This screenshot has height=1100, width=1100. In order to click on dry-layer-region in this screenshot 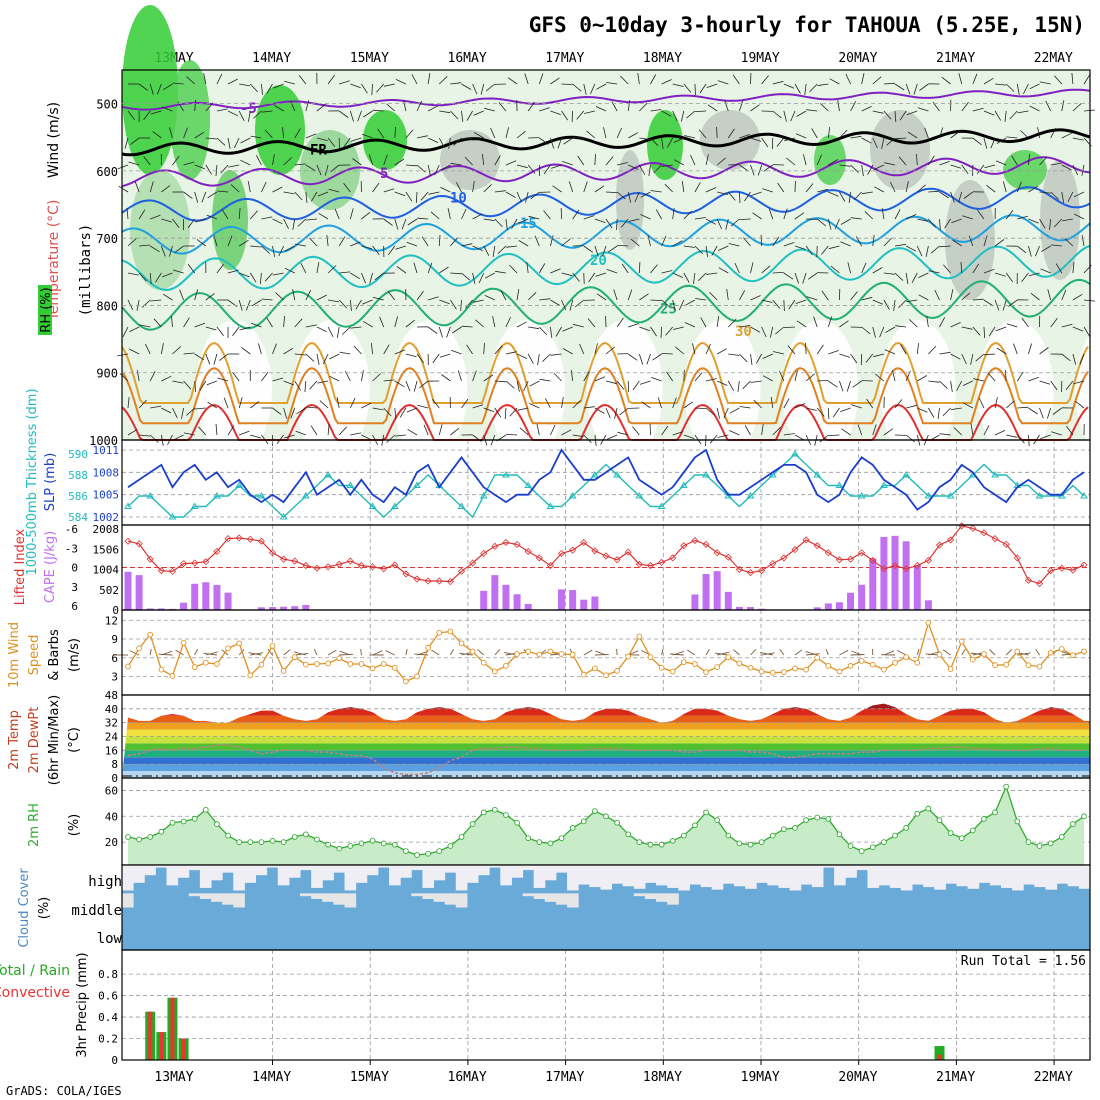, I will do `click(722, 390)`.